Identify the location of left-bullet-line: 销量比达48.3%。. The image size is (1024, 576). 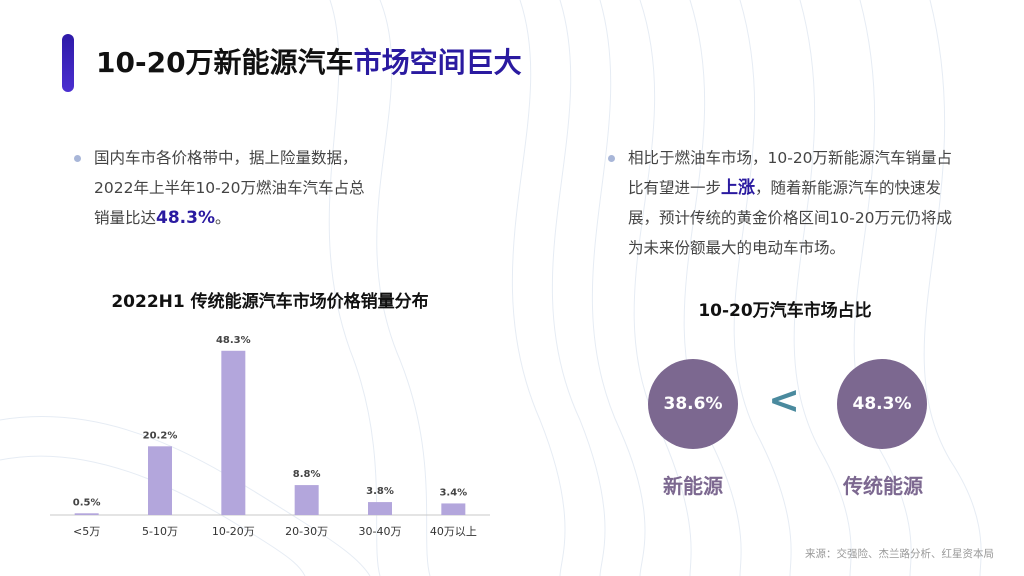
(259, 218).